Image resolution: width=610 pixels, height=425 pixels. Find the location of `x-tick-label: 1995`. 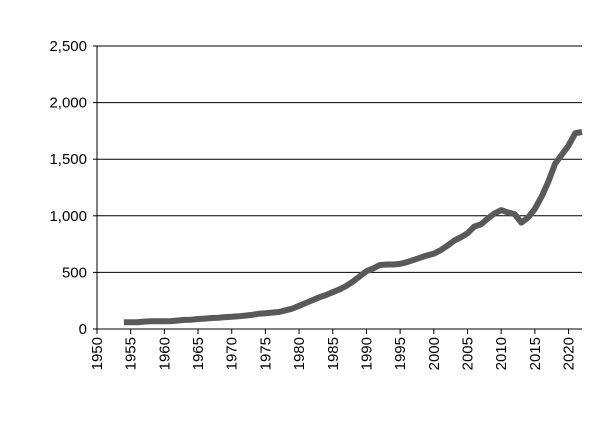

x-tick-label: 1995 is located at coordinates (400, 353).